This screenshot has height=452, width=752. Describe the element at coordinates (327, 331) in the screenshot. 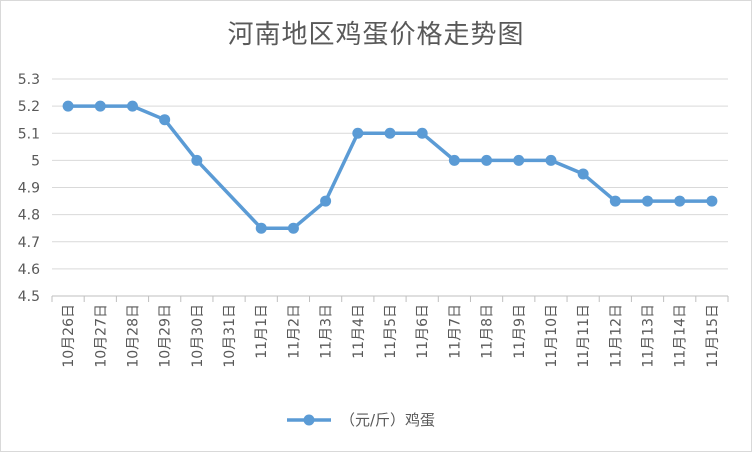

I see `x-tick-label: 11月3日` at that location.